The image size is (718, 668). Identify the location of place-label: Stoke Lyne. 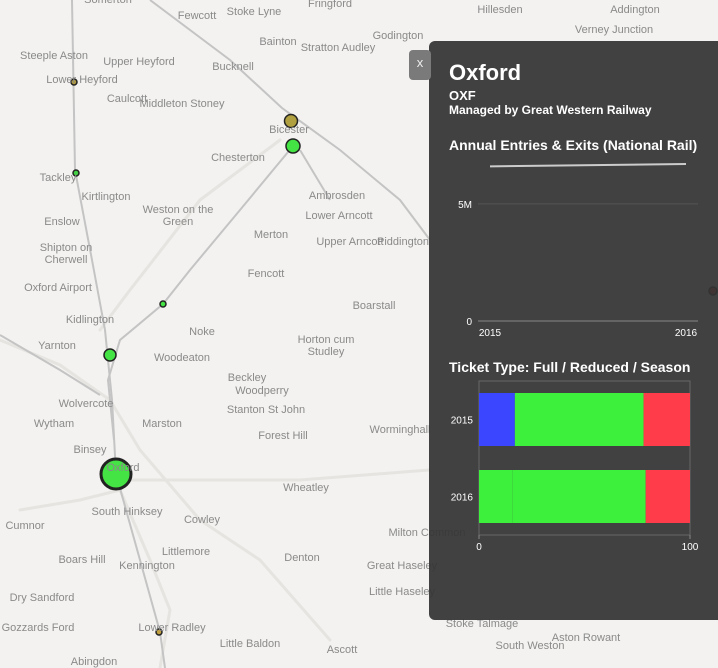
(254, 12).